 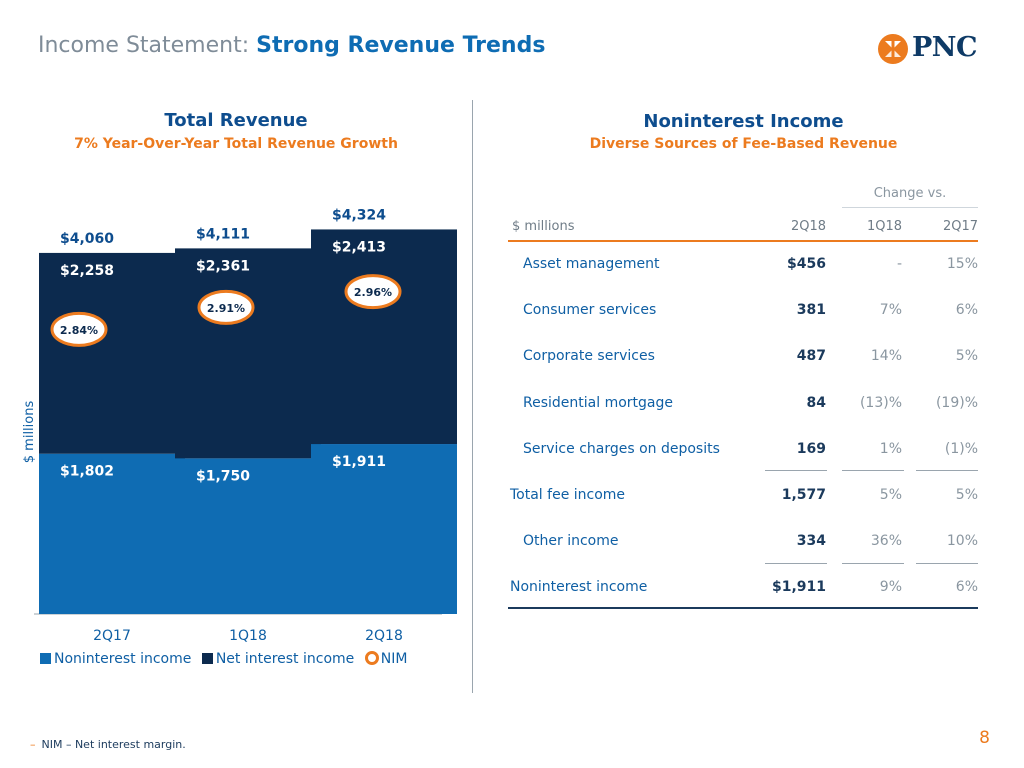 What do you see at coordinates (384, 636) in the screenshot?
I see `x-tick-2Q18: 2Q18` at bounding box center [384, 636].